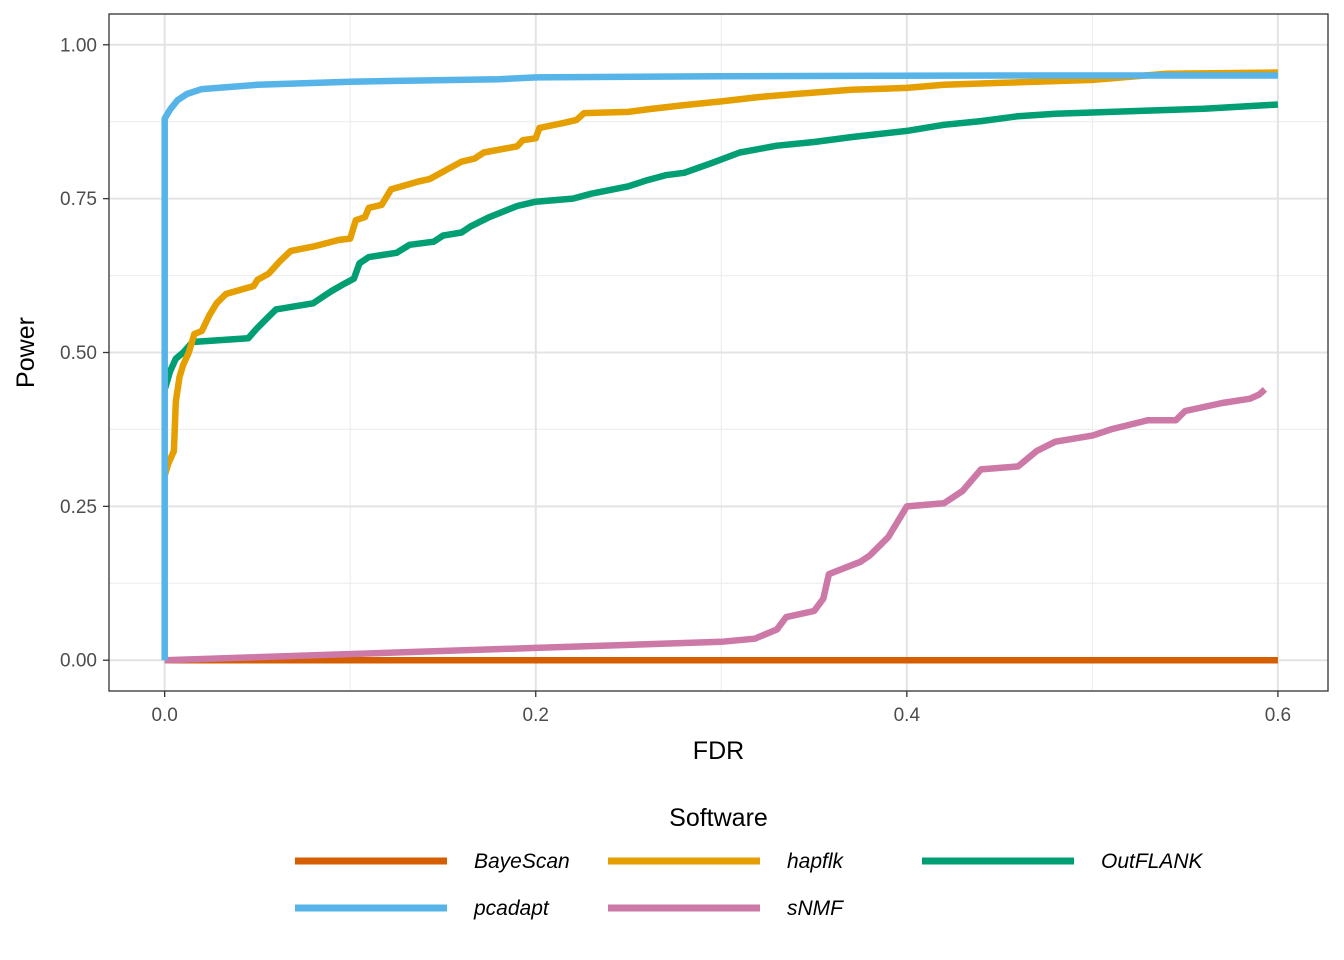 This screenshot has height=960, width=1344. What do you see at coordinates (718, 818) in the screenshot?
I see `legend-title: Software` at bounding box center [718, 818].